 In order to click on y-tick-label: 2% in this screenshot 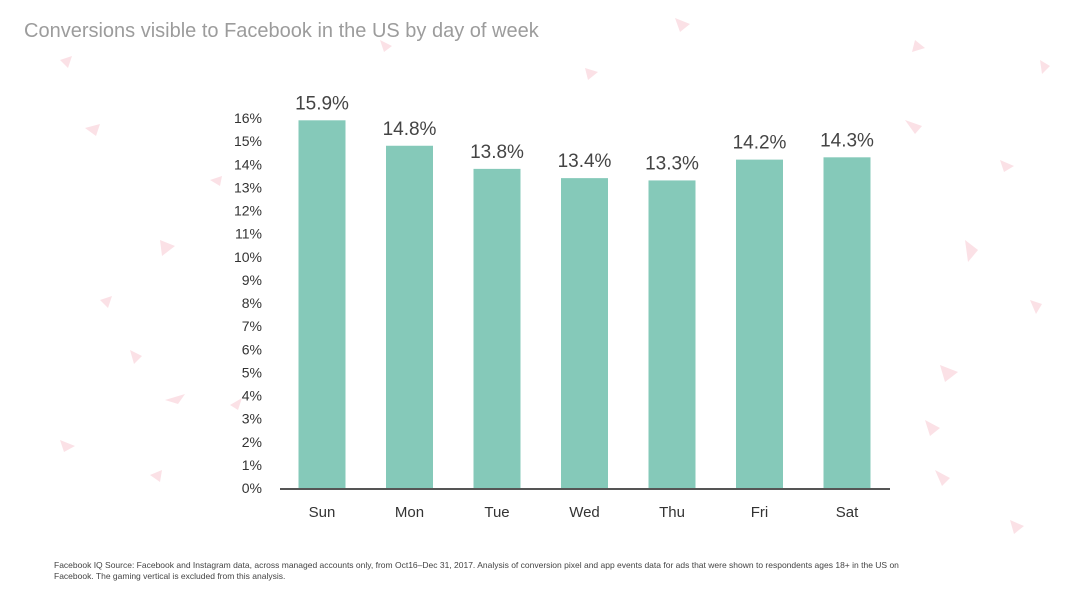, I will do `click(252, 442)`.